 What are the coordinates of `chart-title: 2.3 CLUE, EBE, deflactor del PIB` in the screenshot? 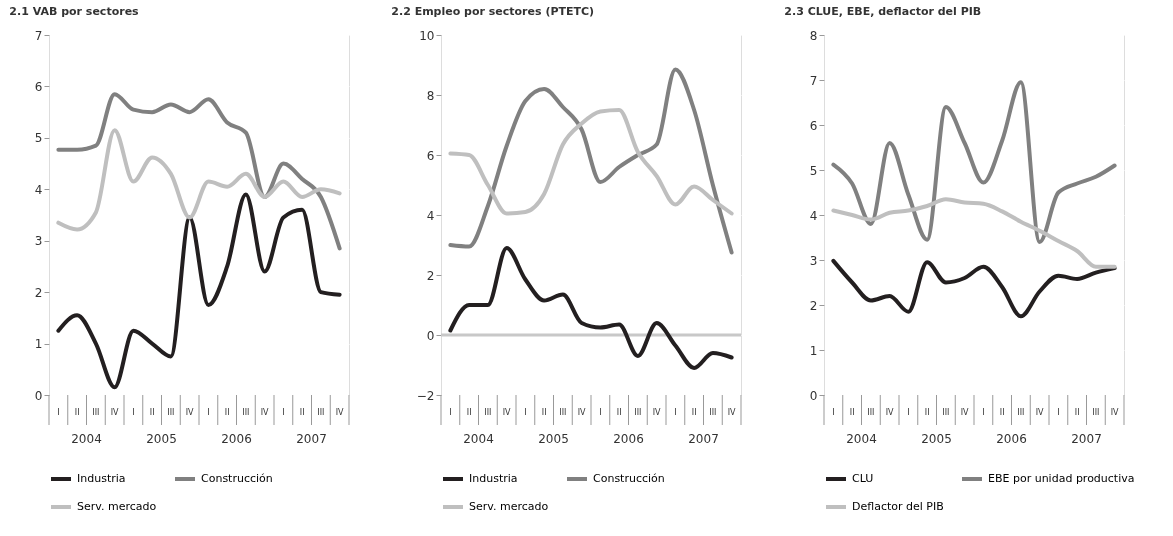 It's located at (883, 11).